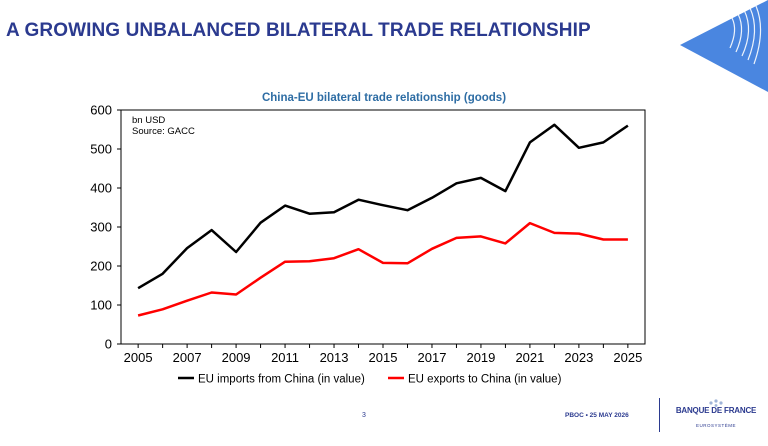 Image resolution: width=768 pixels, height=446 pixels. Describe the element at coordinates (716, 418) in the screenshot. I see `banque-de-france-logo: BANQUE DE FRANCE EUROSYSTÈME` at that location.